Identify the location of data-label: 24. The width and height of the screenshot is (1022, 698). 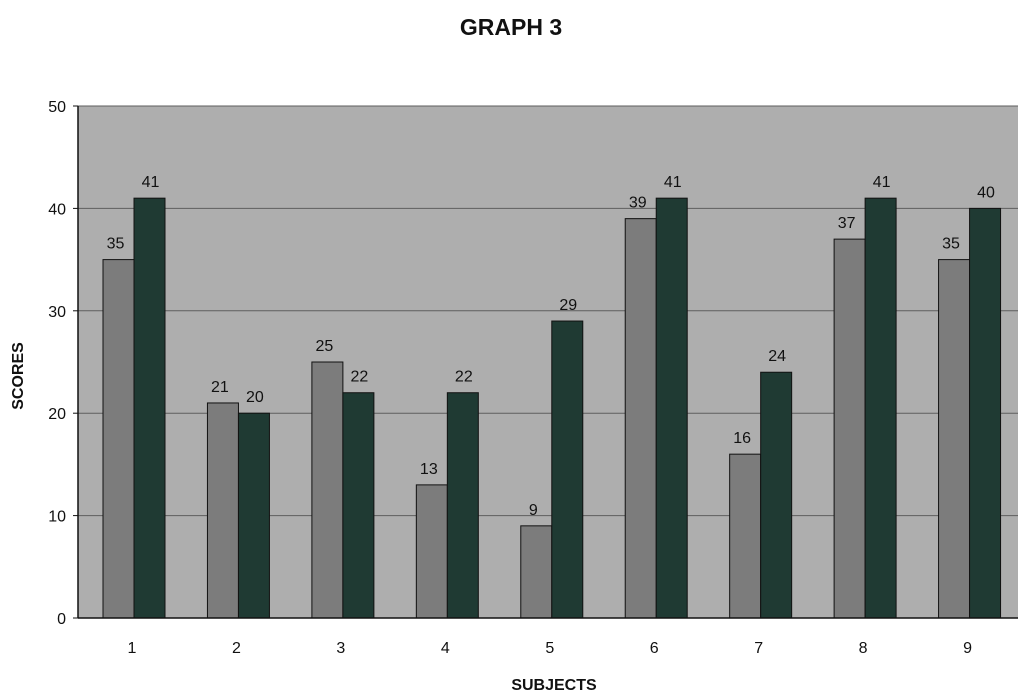
(777, 356).